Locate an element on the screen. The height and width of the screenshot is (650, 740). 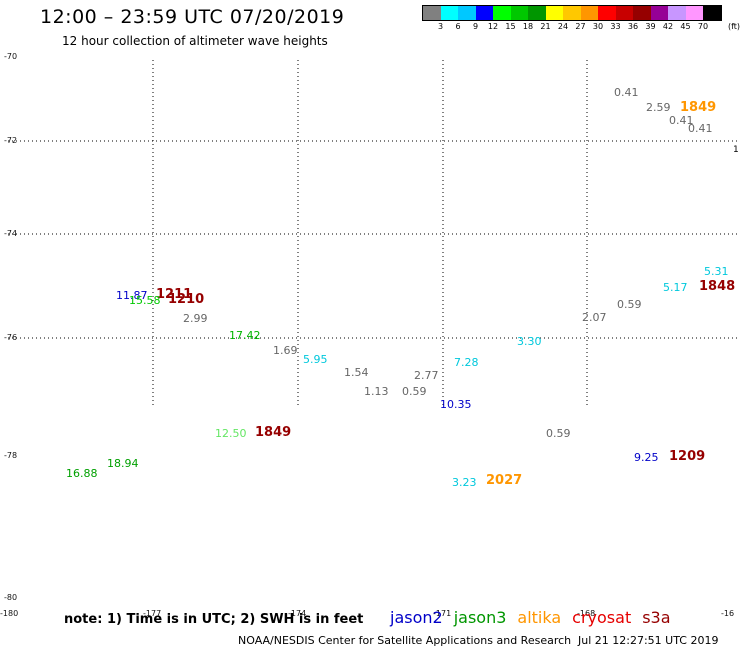
lon-label: -16 is located at coordinates (728, 613).